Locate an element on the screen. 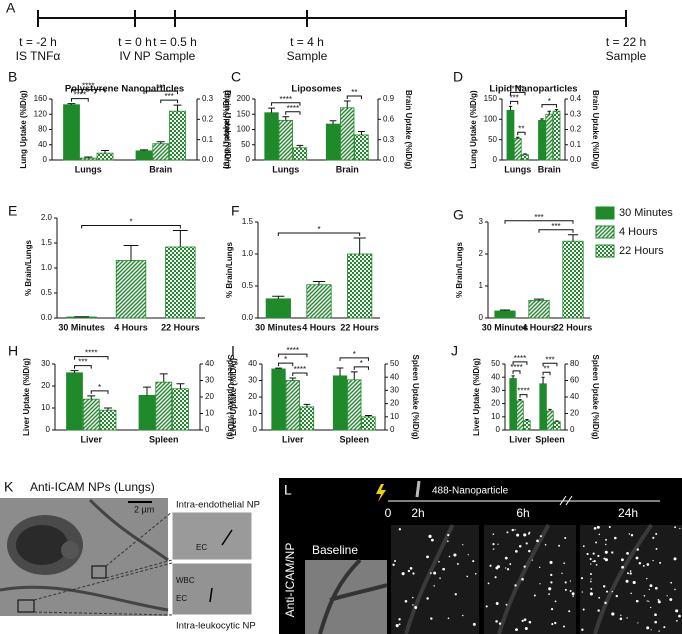  x-tick-label: Brain is located at coordinates (549, 169).